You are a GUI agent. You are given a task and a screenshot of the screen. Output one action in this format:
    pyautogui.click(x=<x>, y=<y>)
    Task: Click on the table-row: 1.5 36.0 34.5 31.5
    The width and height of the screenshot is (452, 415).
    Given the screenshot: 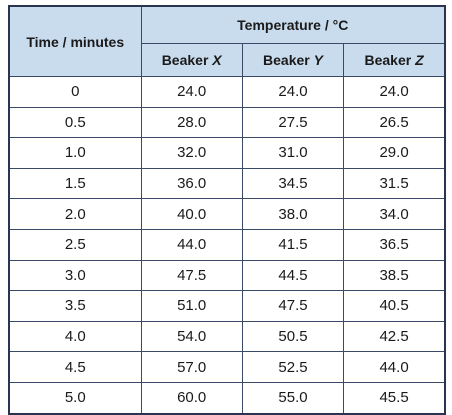 What is the action you would take?
    pyautogui.click(x=227, y=183)
    